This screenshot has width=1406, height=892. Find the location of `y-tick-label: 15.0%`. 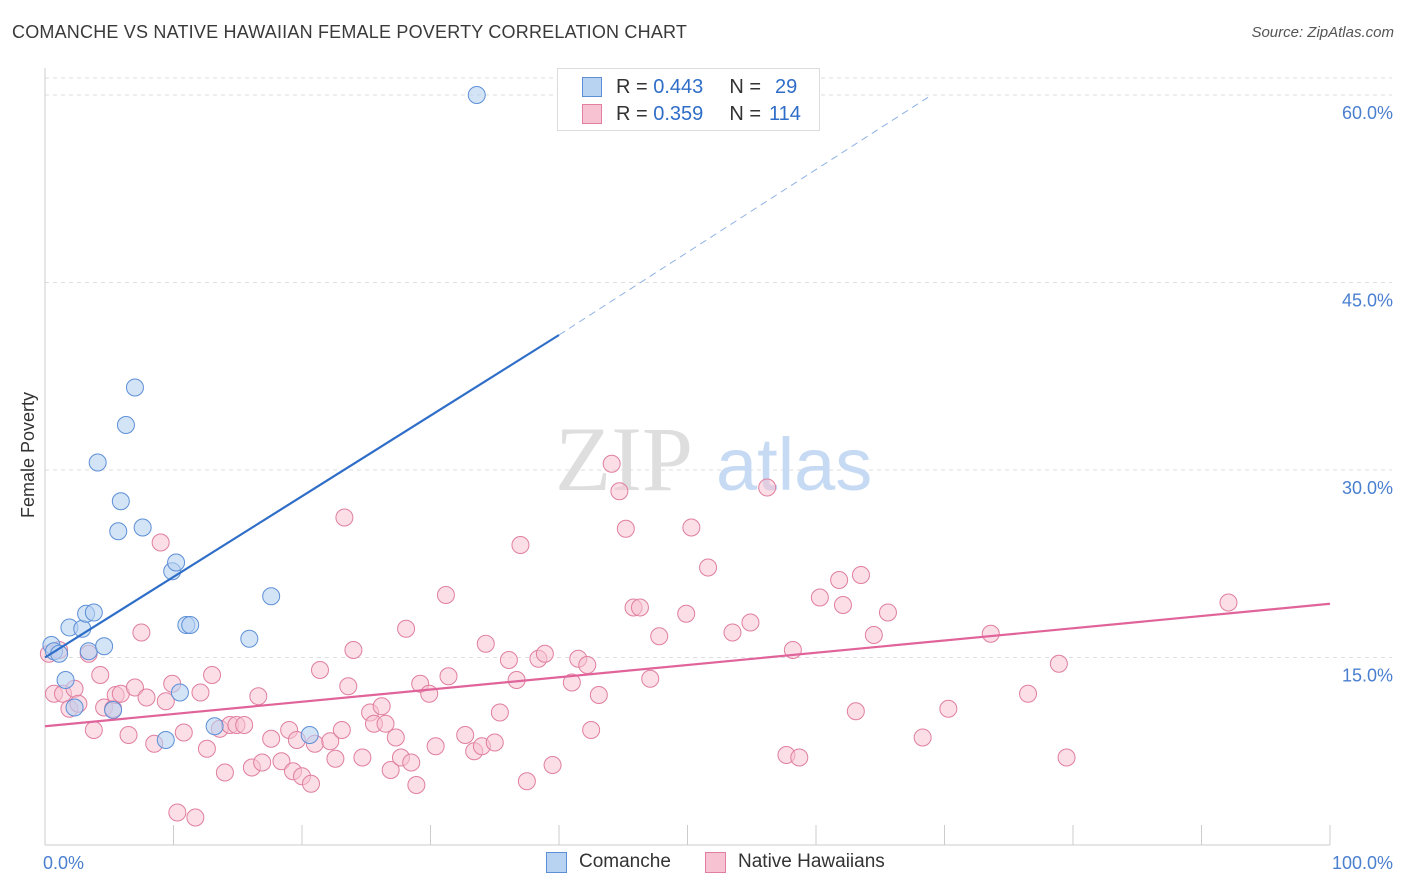

y-tick-label: 15.0% is located at coordinates (1367, 676).